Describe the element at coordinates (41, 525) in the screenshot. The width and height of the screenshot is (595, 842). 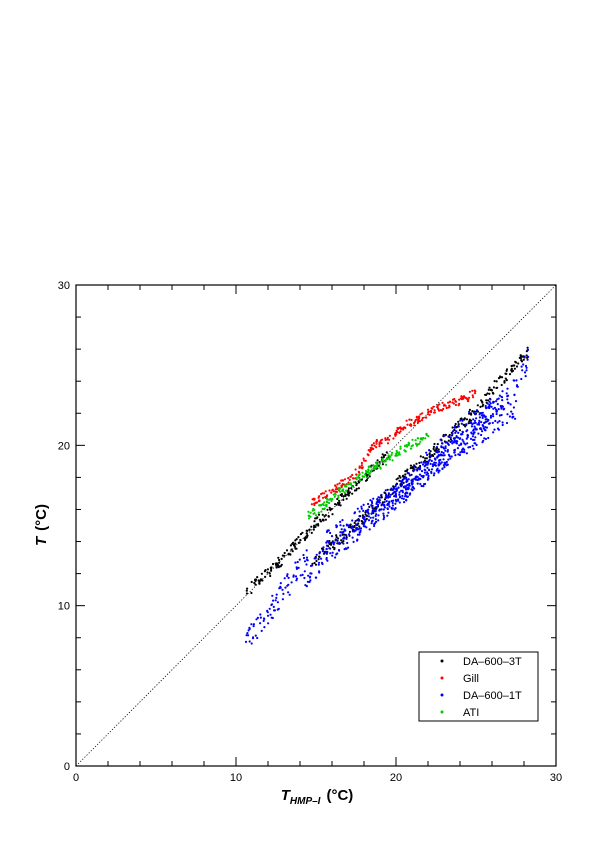
I see `y-axis-title: T (°C)` at that location.